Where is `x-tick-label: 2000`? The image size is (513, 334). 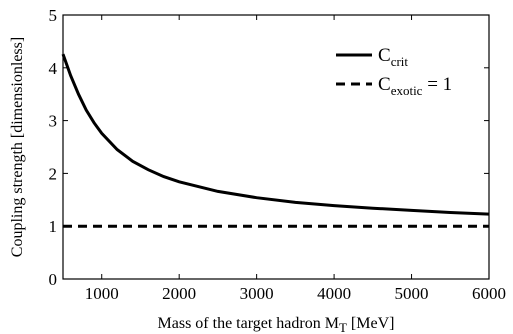 x-tick-label: 2000 is located at coordinates (179, 293).